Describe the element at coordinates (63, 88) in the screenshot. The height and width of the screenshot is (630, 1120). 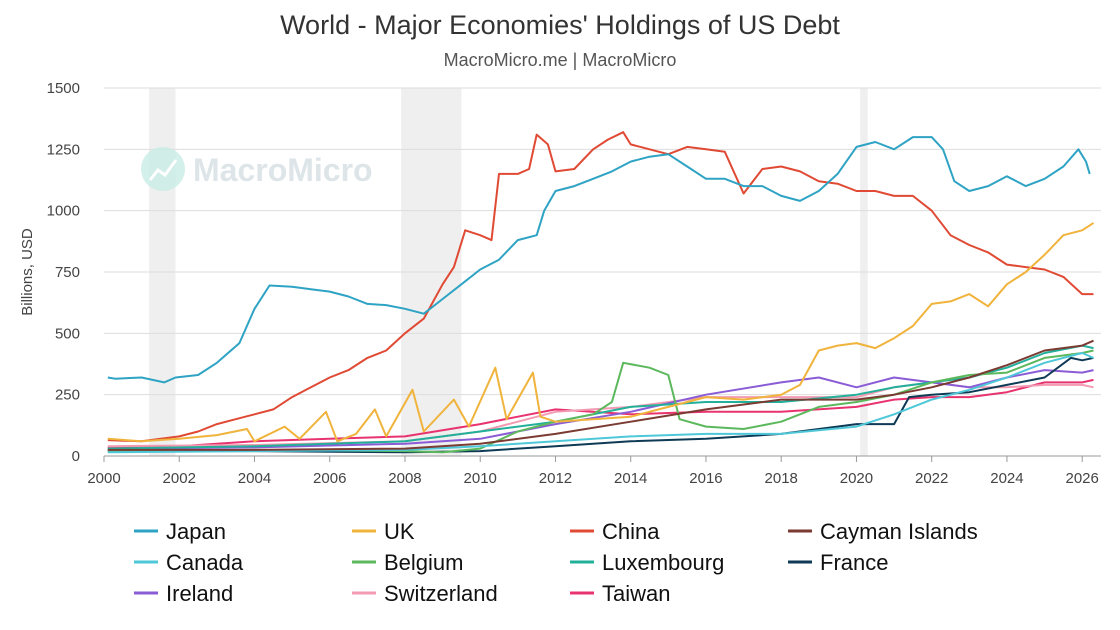
I see `y-tick-label: 1500` at that location.